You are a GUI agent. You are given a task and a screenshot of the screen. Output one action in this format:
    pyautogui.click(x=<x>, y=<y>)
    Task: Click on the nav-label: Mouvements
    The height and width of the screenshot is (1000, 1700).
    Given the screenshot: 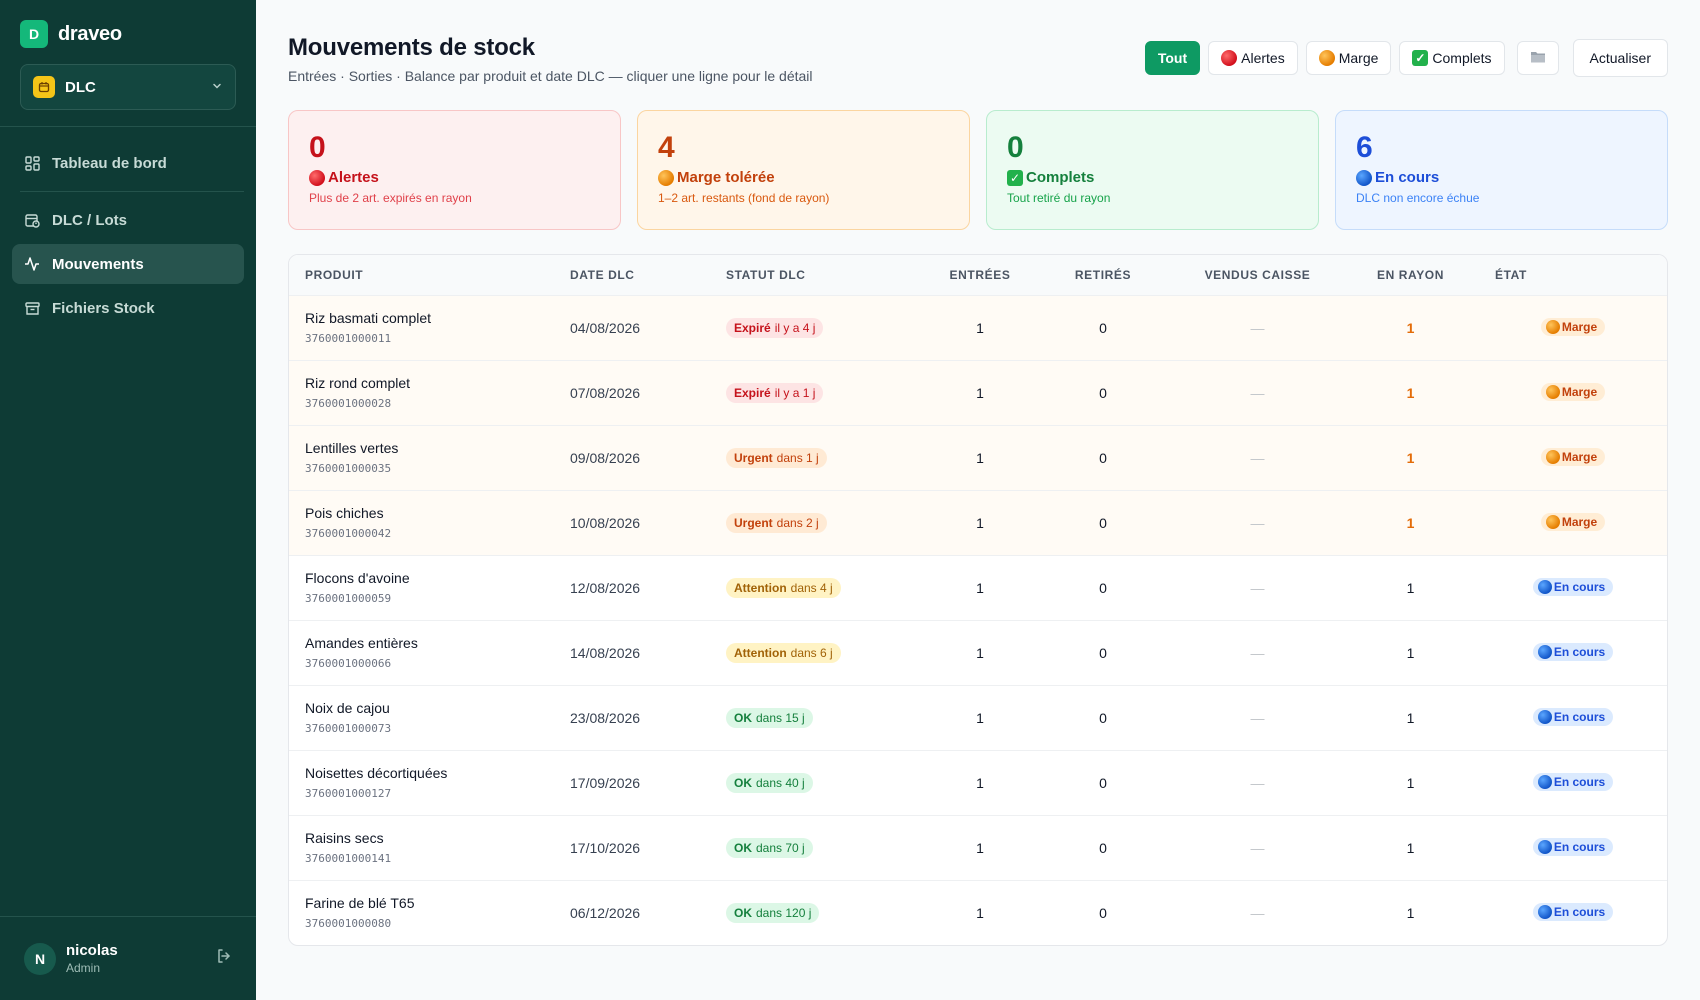 What is the action you would take?
    pyautogui.click(x=98, y=264)
    